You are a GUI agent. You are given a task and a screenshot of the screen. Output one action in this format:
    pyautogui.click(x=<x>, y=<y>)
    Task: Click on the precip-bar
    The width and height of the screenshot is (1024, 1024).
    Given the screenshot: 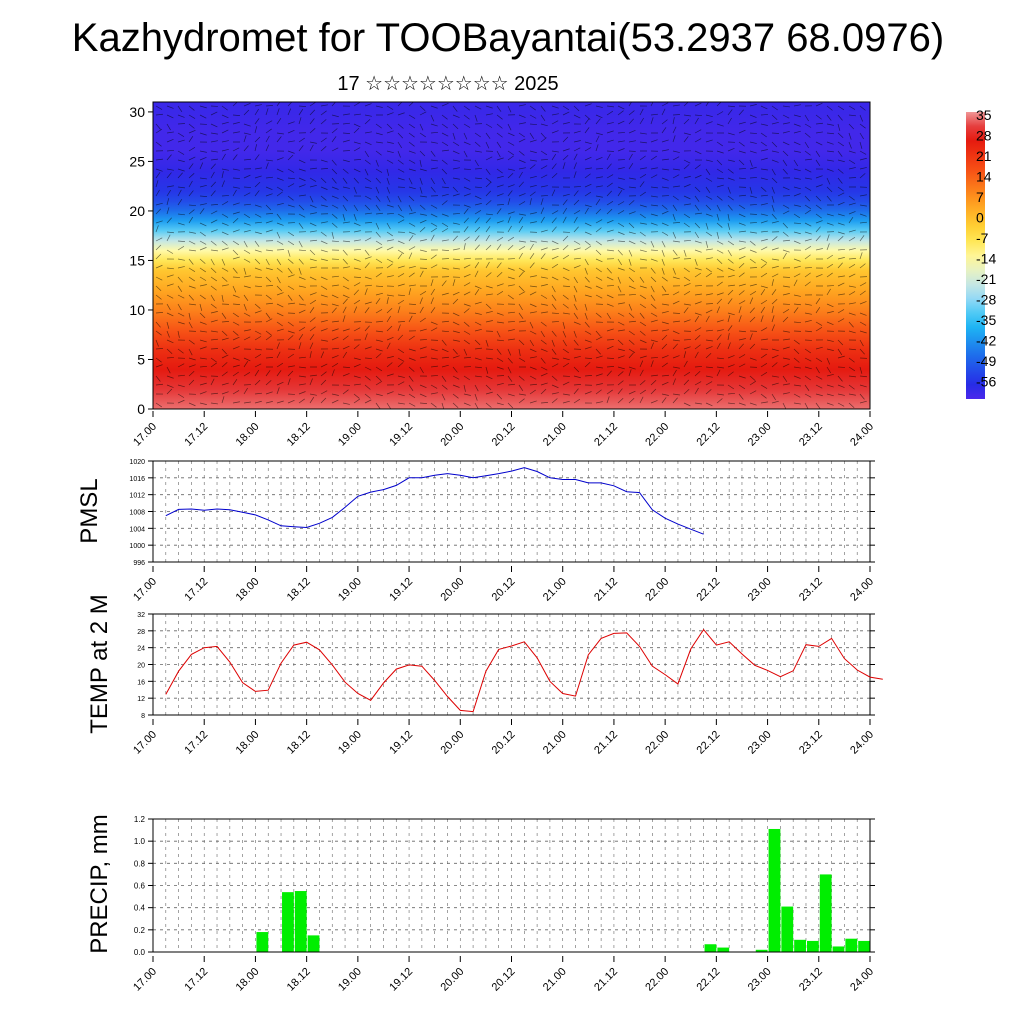 What is the action you would take?
    pyautogui.click(x=761, y=950)
    